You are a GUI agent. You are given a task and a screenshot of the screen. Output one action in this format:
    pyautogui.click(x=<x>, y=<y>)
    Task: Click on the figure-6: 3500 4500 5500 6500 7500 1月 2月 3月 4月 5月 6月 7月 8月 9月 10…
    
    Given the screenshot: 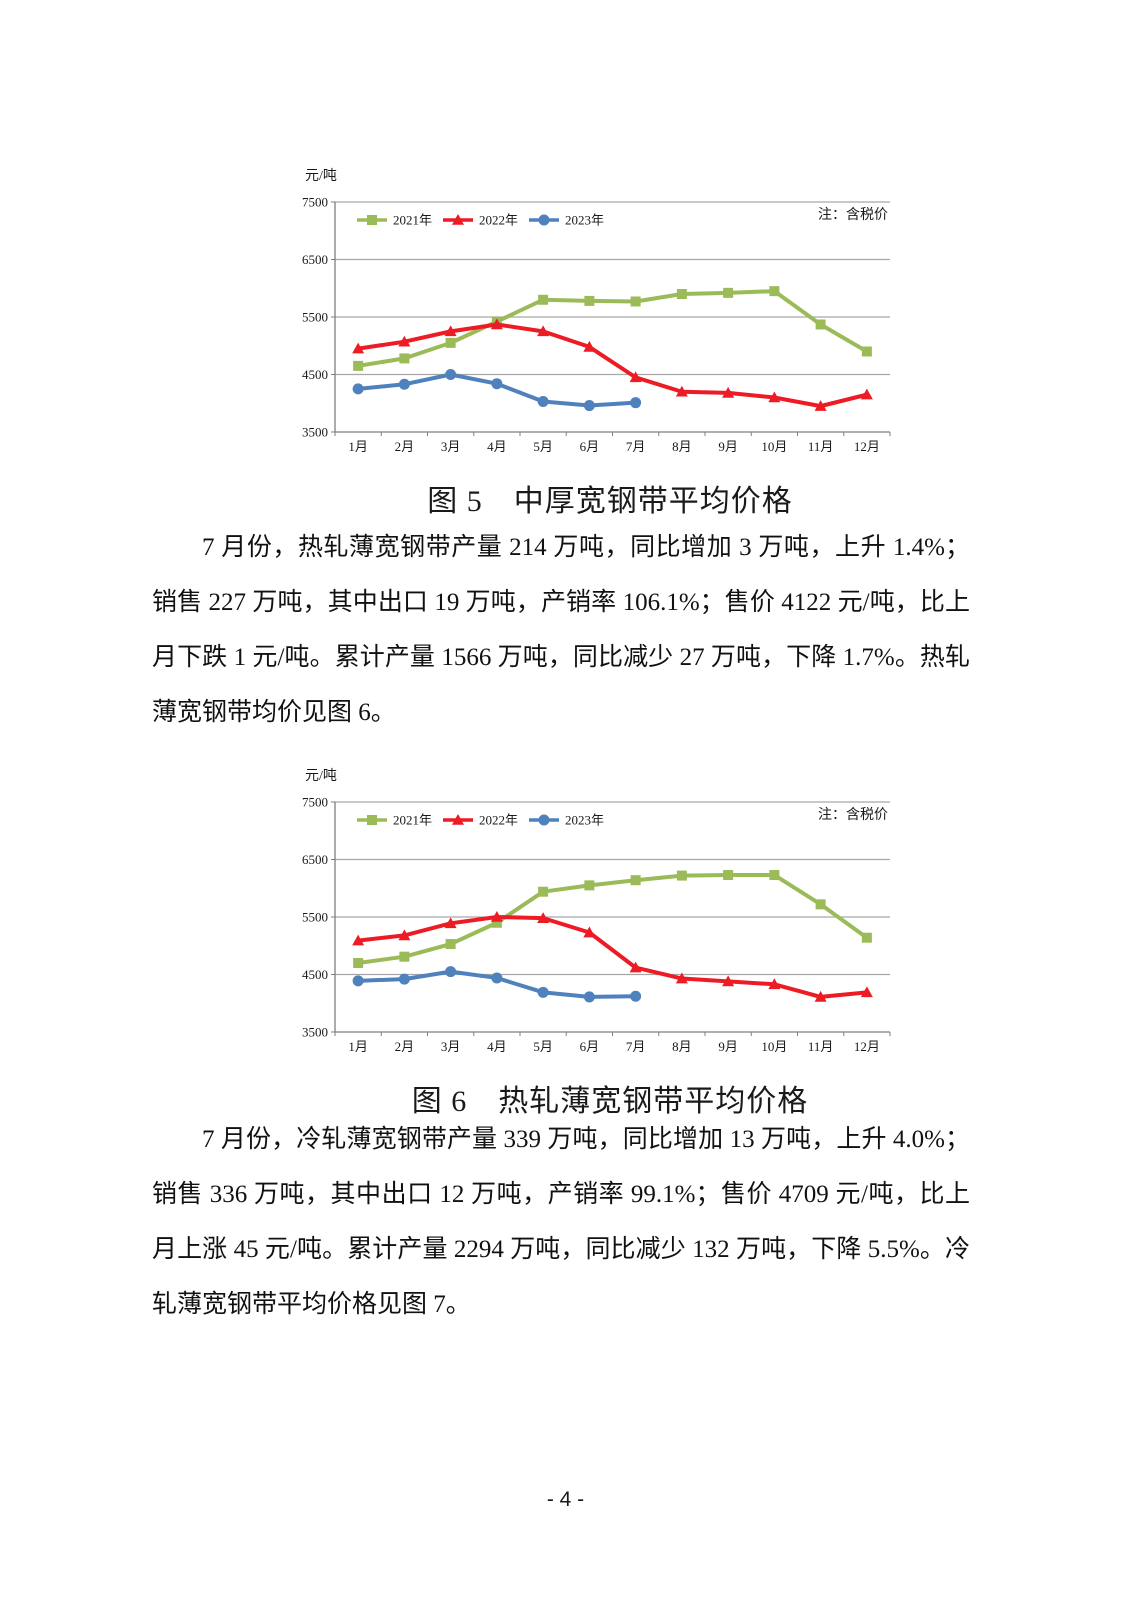 What is the action you would take?
    pyautogui.click(x=597, y=942)
    